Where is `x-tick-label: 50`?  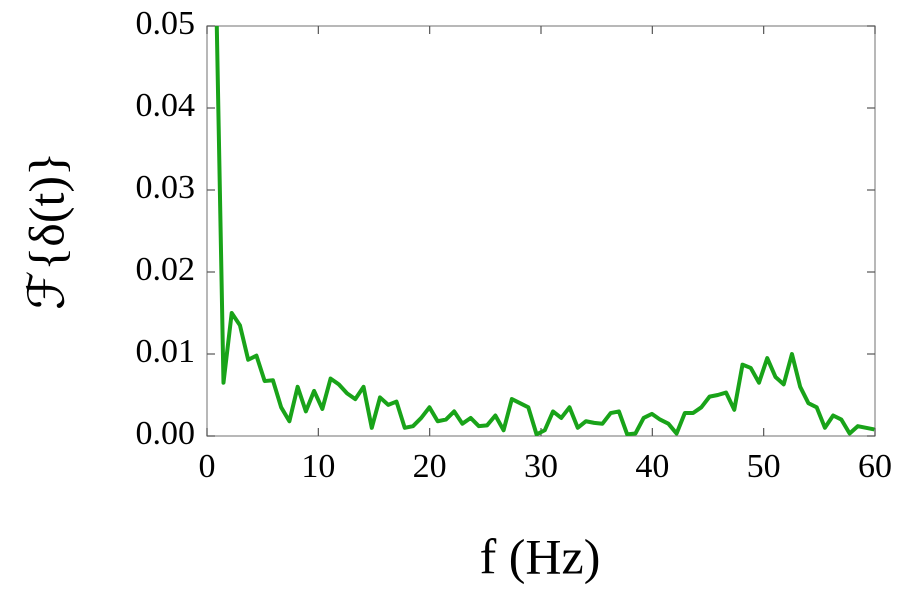 x-tick-label: 50 is located at coordinates (764, 466).